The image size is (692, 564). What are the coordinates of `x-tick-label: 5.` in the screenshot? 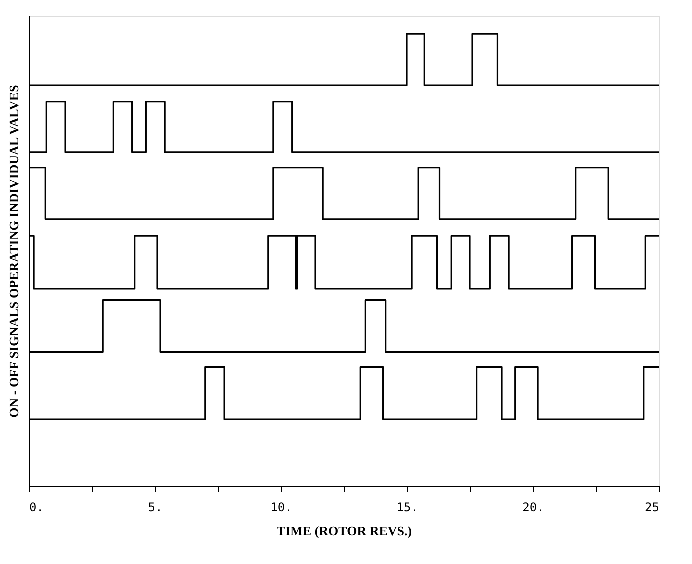 It's located at (155, 507).